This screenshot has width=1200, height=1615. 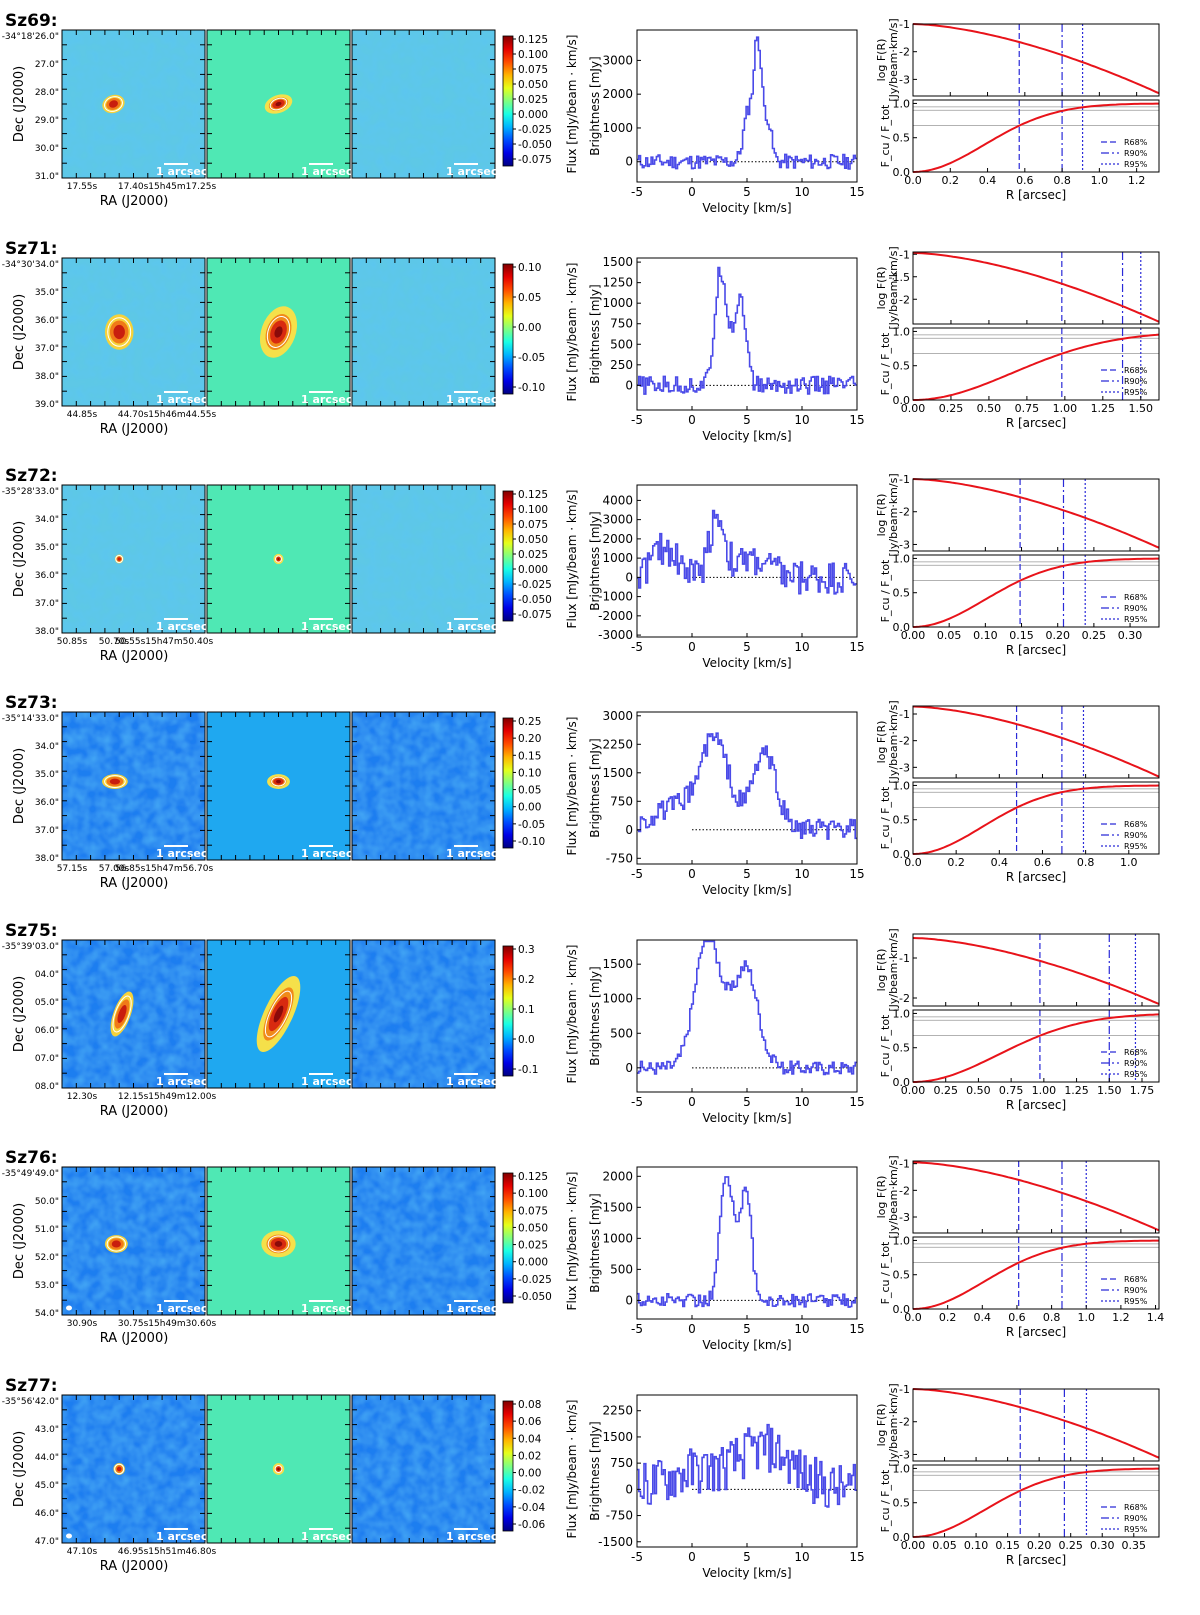 What do you see at coordinates (529, 268) in the screenshot?
I see `colorbar-tick-label: 0.10` at bounding box center [529, 268].